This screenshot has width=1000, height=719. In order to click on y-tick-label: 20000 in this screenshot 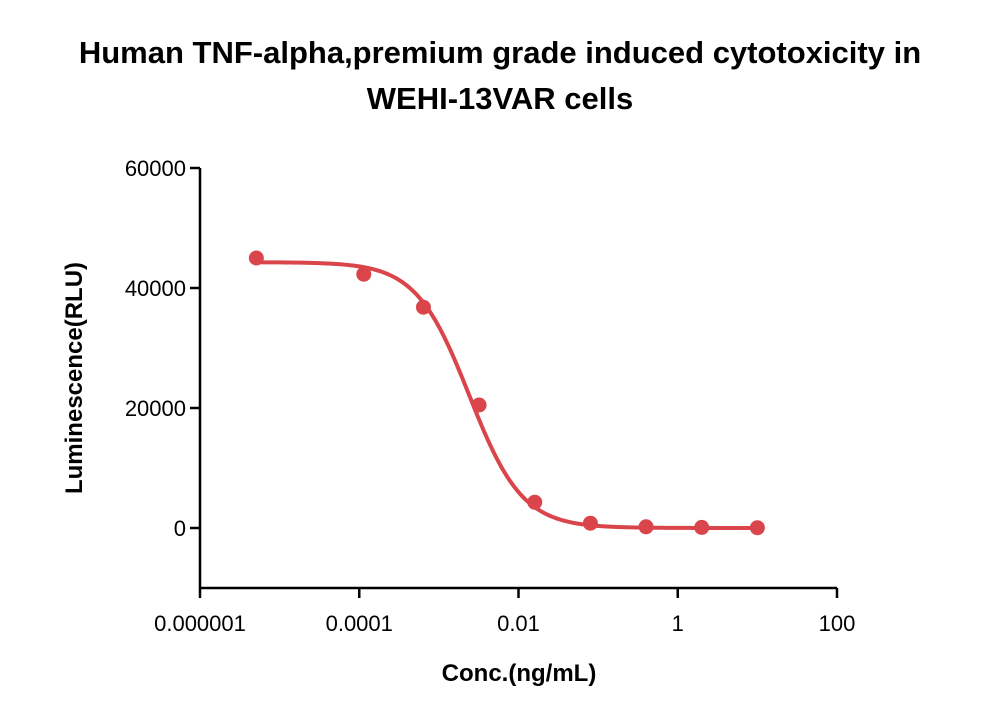, I will do `click(155, 408)`.